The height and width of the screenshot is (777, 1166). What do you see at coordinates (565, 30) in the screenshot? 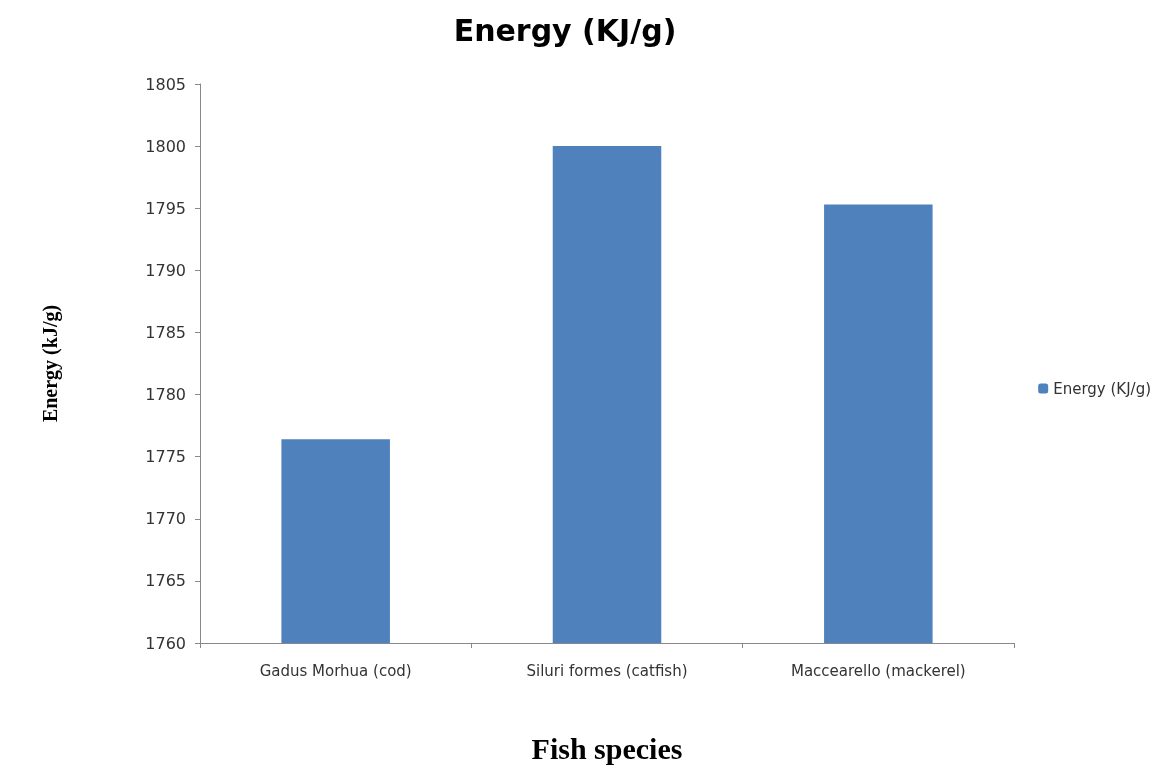
I see `chart-title: Energy (KJ/g)` at bounding box center [565, 30].